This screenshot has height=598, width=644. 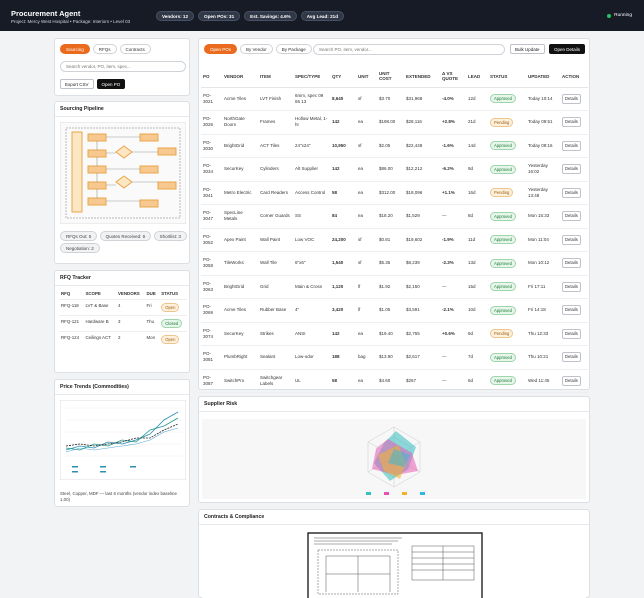 What do you see at coordinates (99, 323) in the screenshot?
I see `rfq-scope: Hardware B` at bounding box center [99, 323].